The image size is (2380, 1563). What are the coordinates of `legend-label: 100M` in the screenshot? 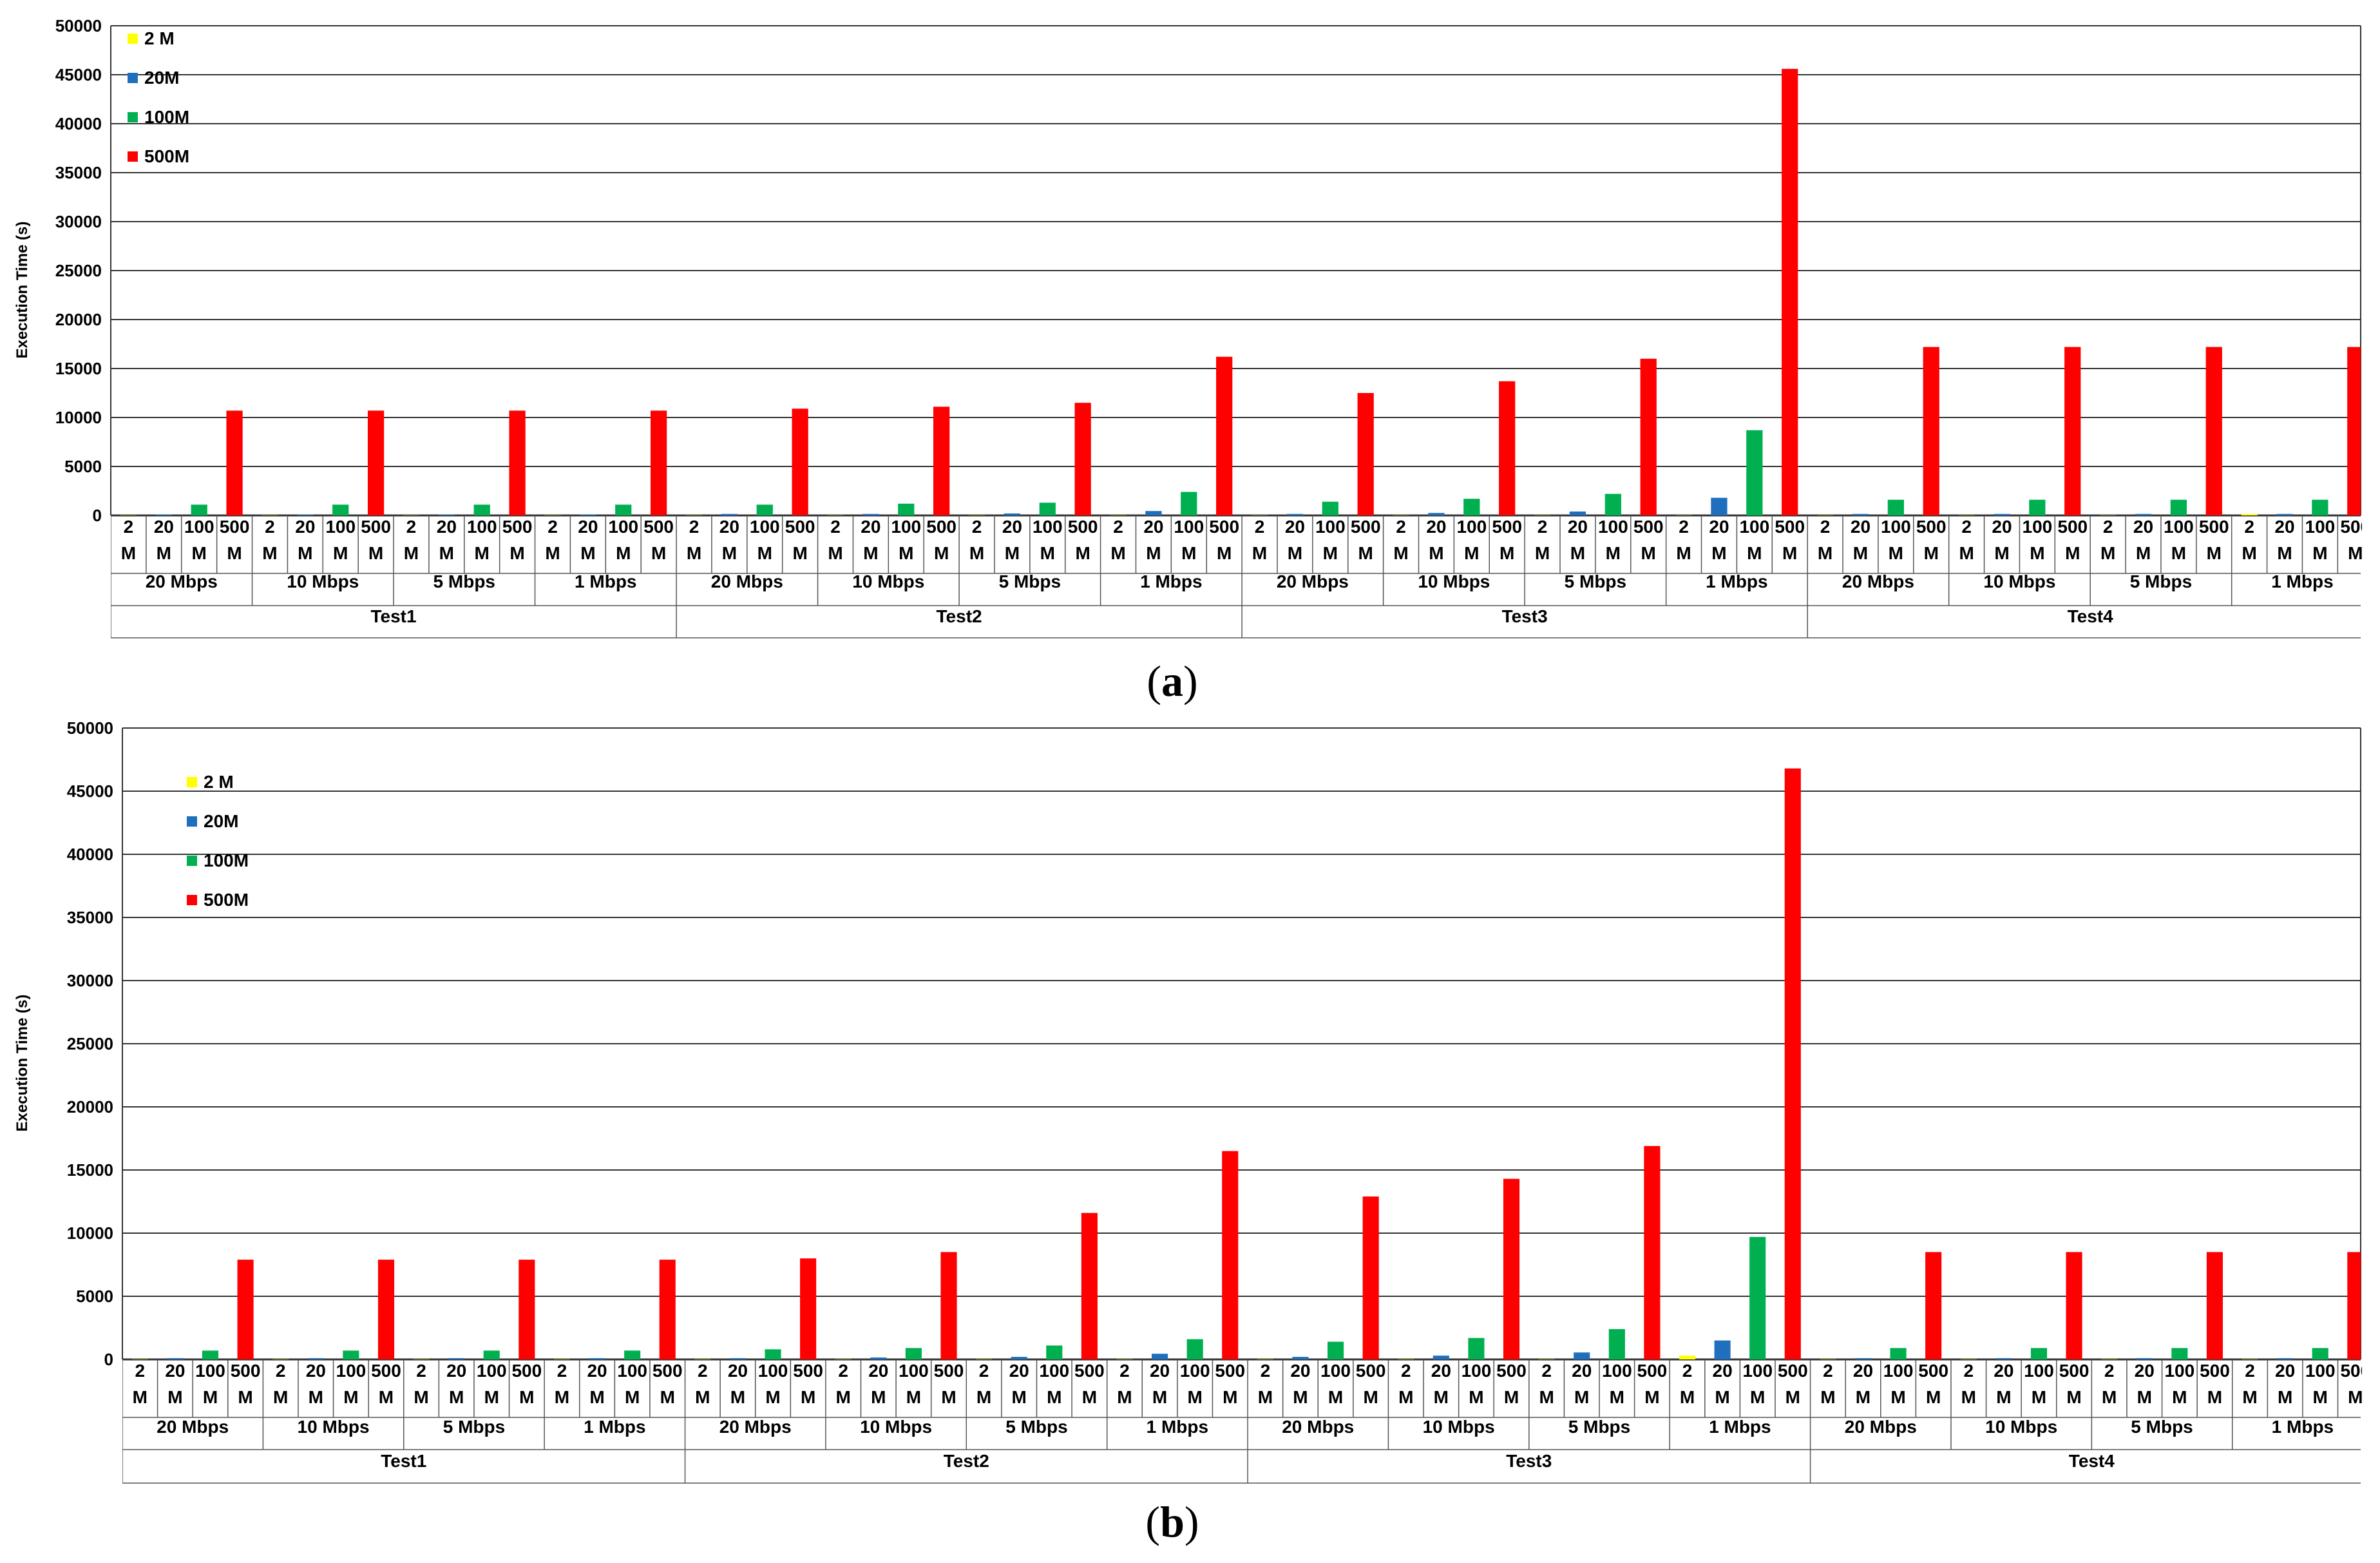 It's located at (166, 117).